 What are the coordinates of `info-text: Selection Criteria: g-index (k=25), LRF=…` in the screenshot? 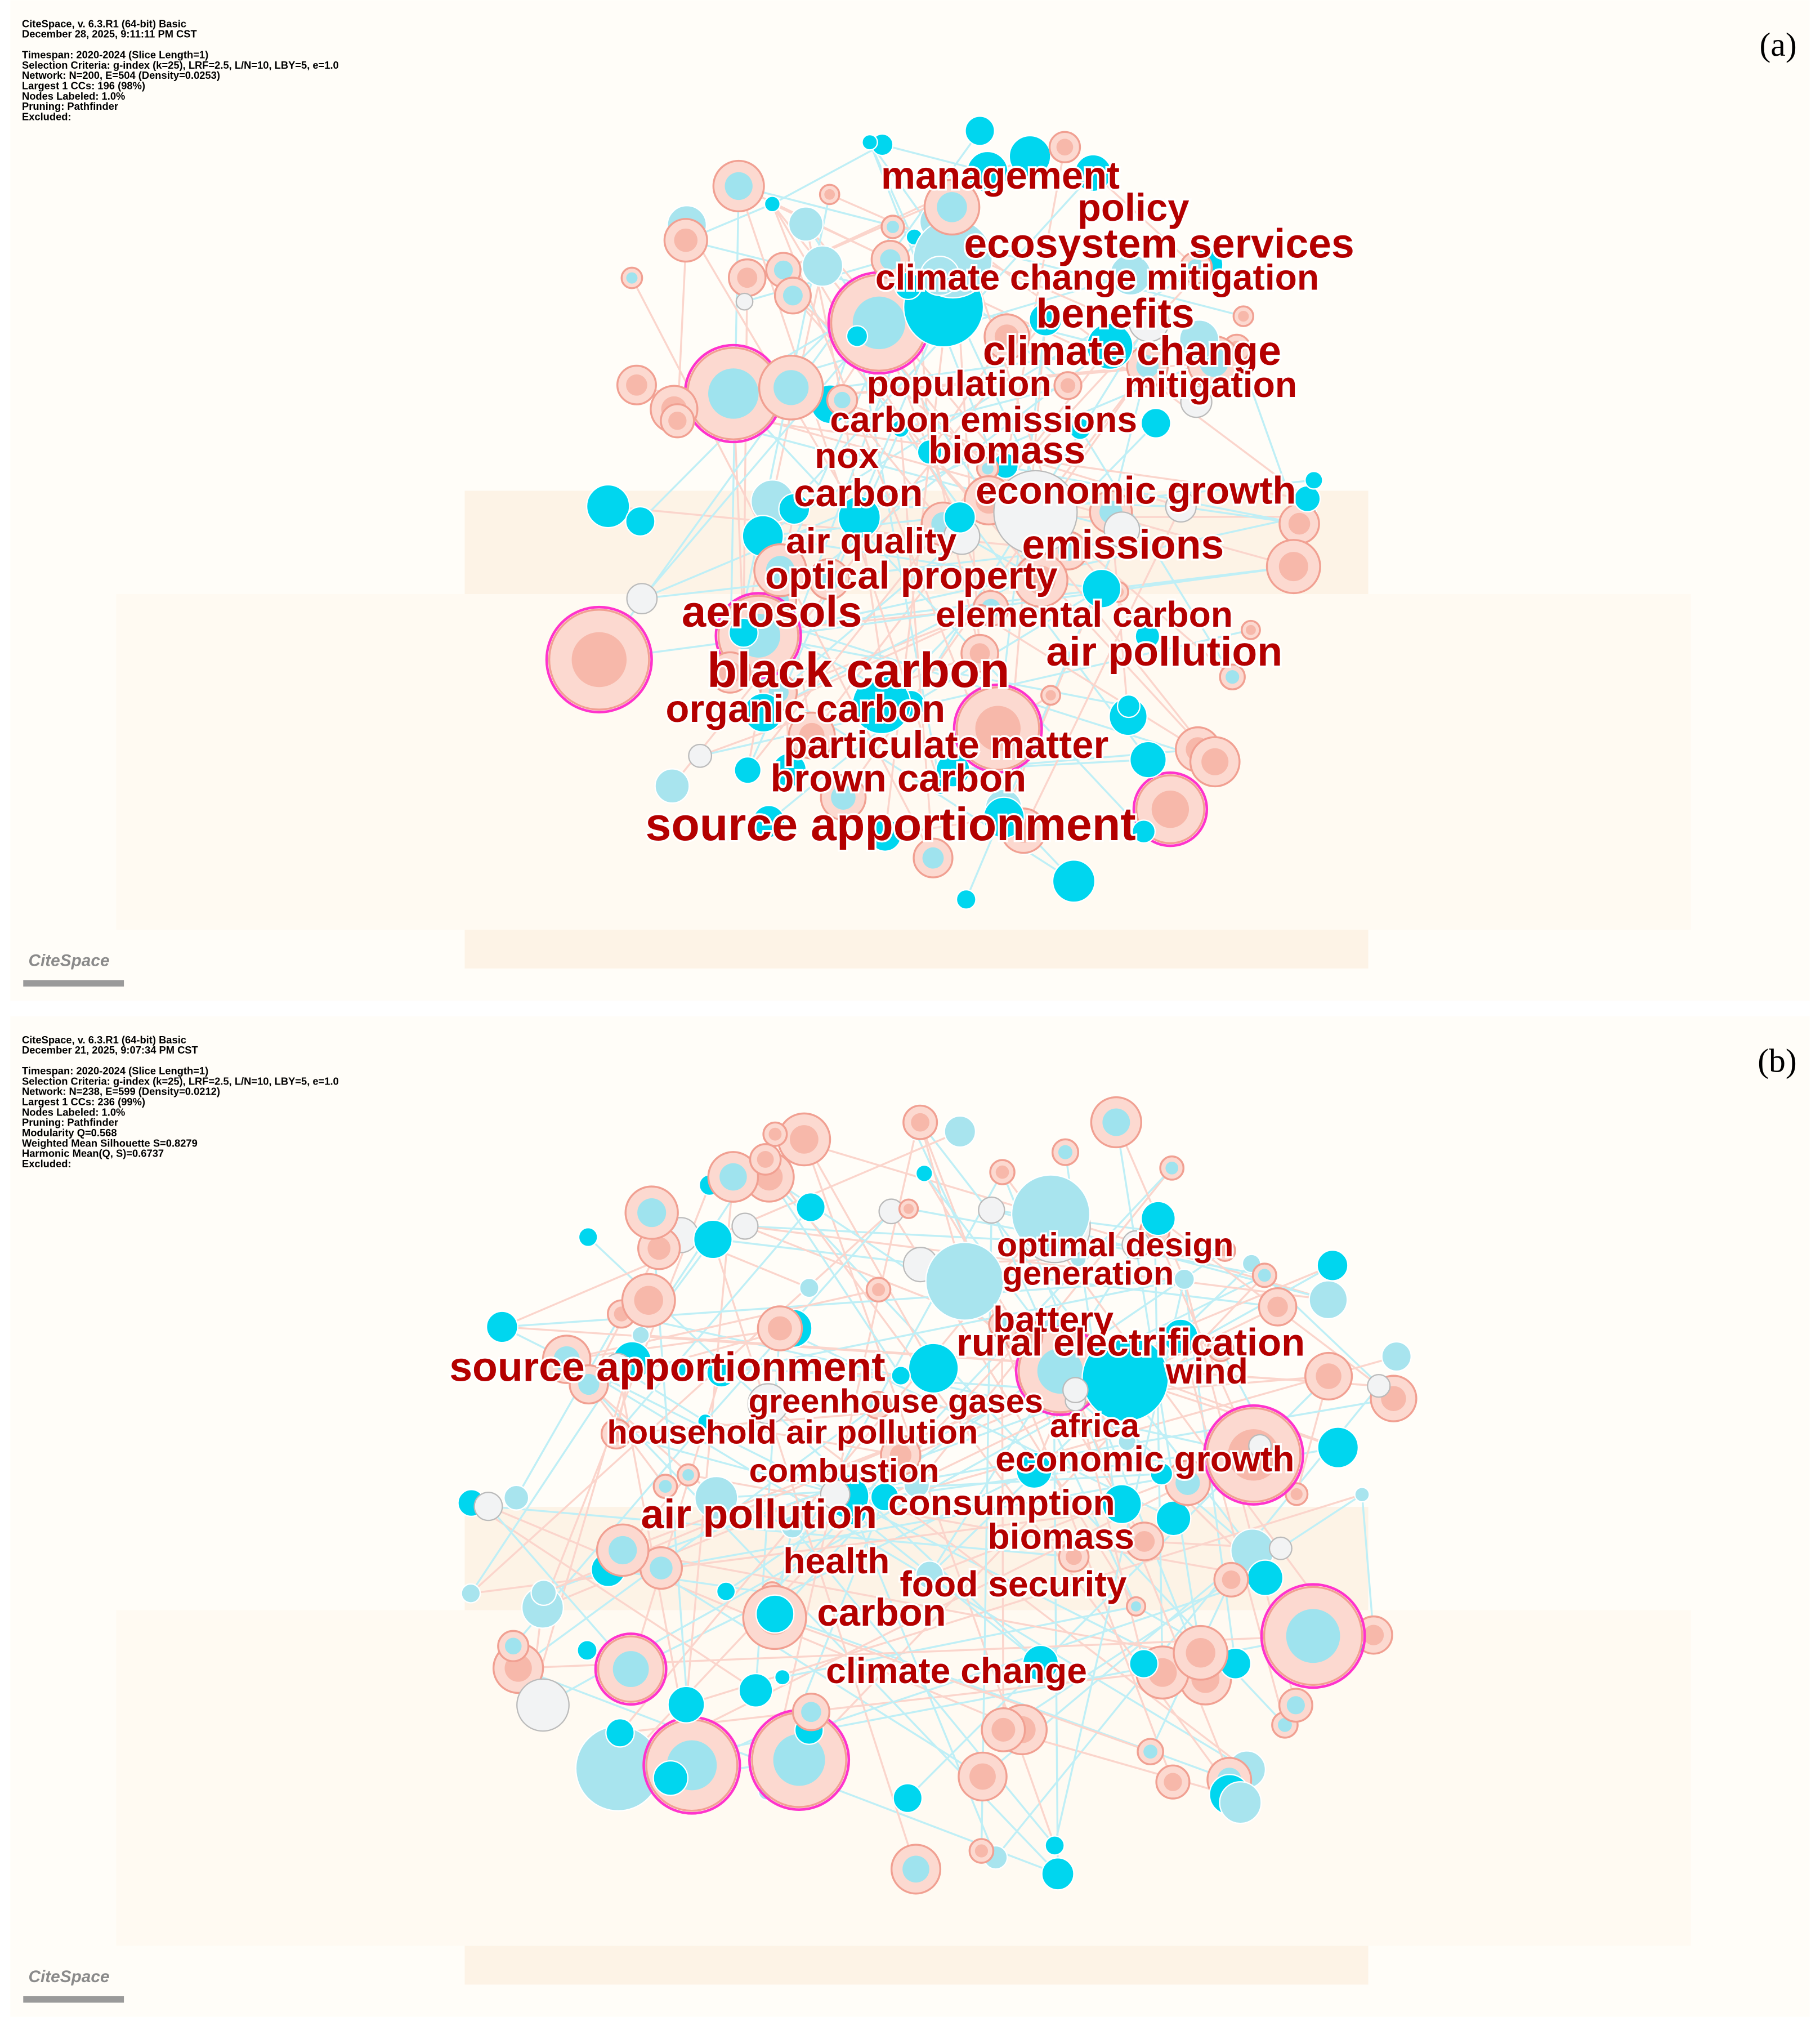 It's located at (180, 65).